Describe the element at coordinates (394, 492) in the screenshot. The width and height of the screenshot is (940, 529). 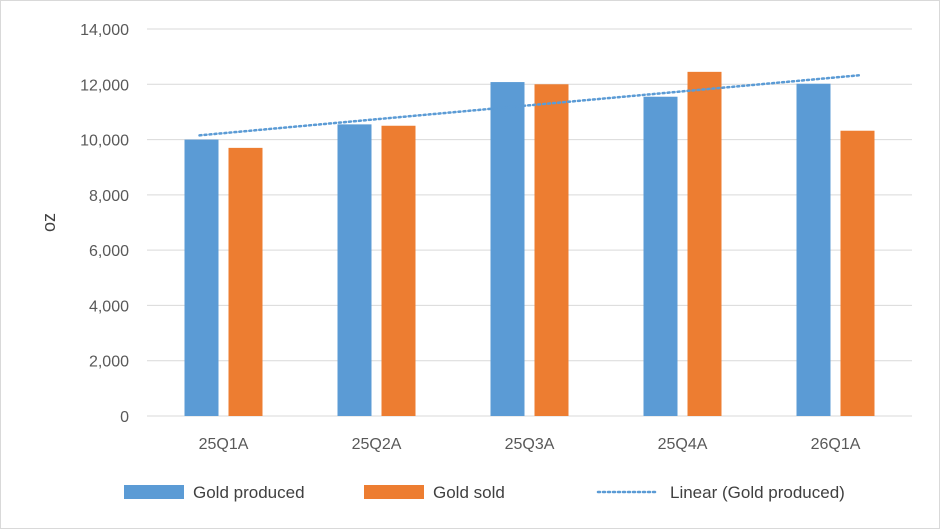
I see `legend-swatch-gold-sold` at that location.